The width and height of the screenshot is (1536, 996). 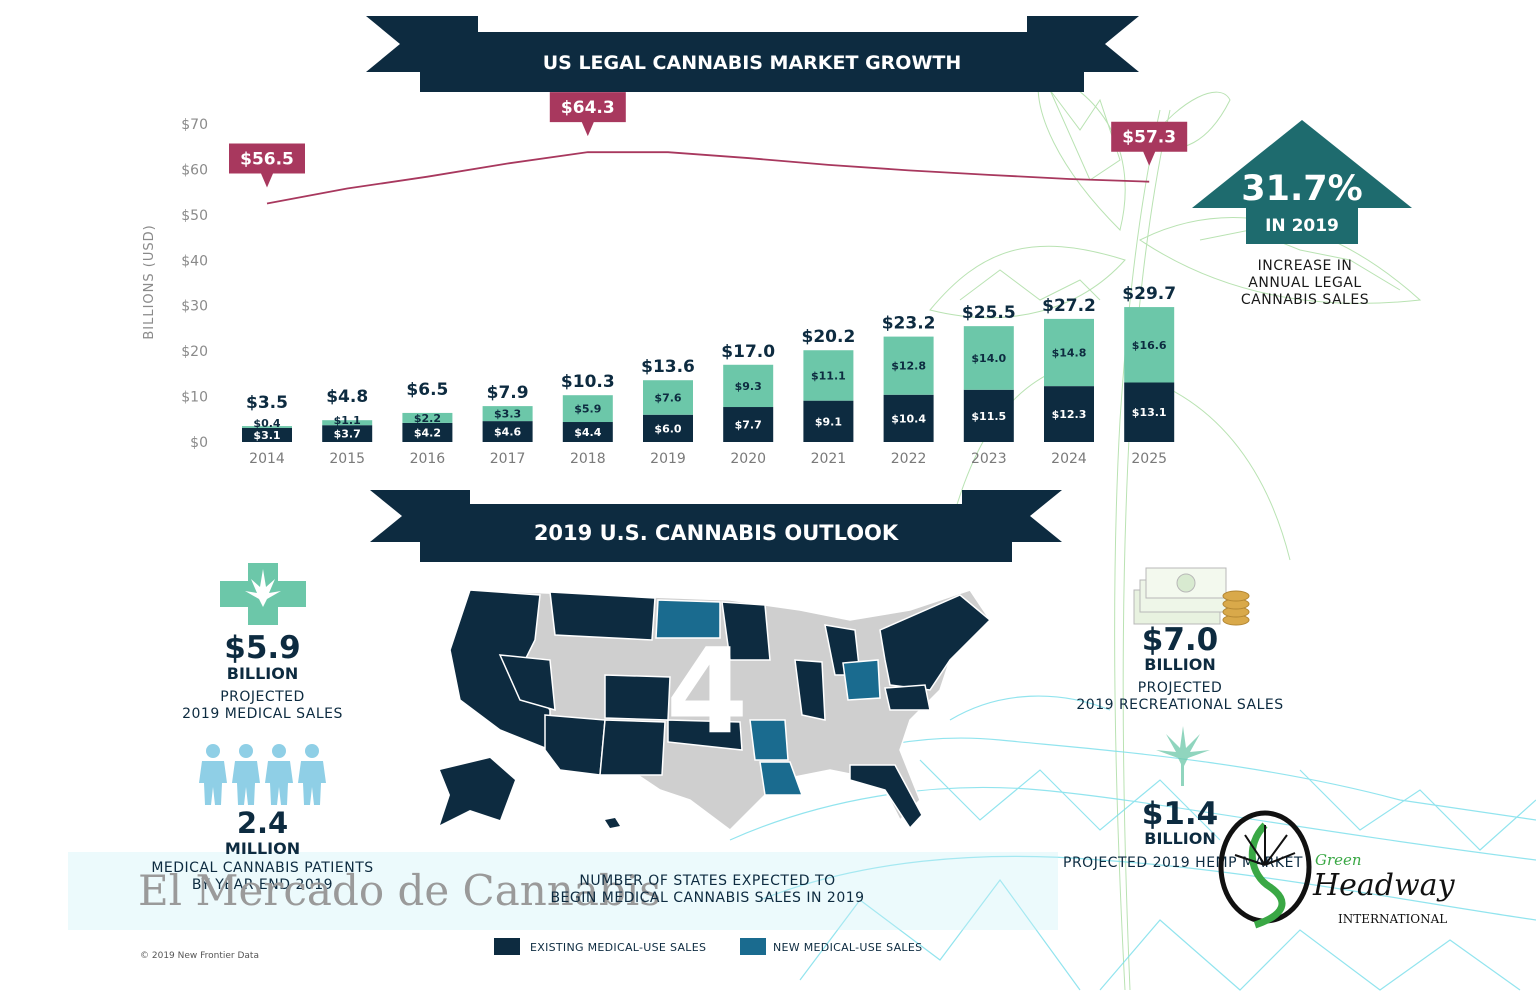 I want to click on x-tick-label: 2022, so click(x=909, y=459).